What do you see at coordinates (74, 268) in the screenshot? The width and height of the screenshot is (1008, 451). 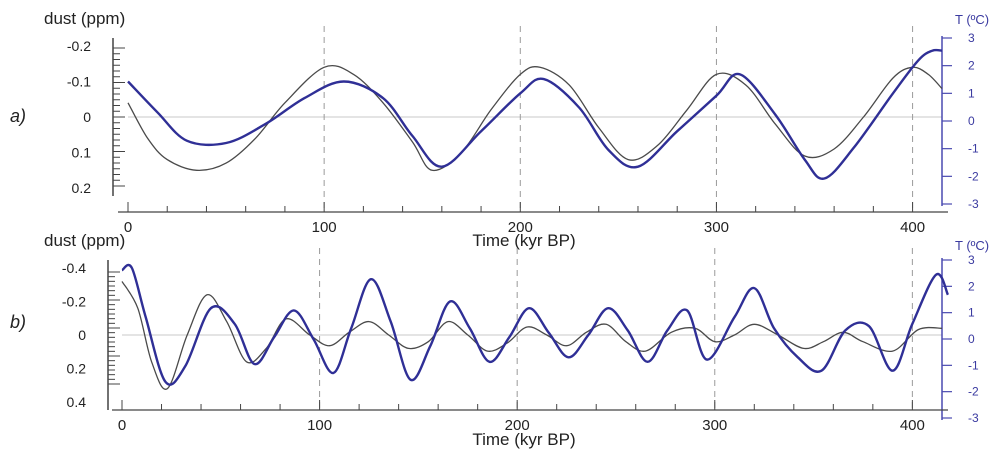 I see `left-tick-label: -0.4` at bounding box center [74, 268].